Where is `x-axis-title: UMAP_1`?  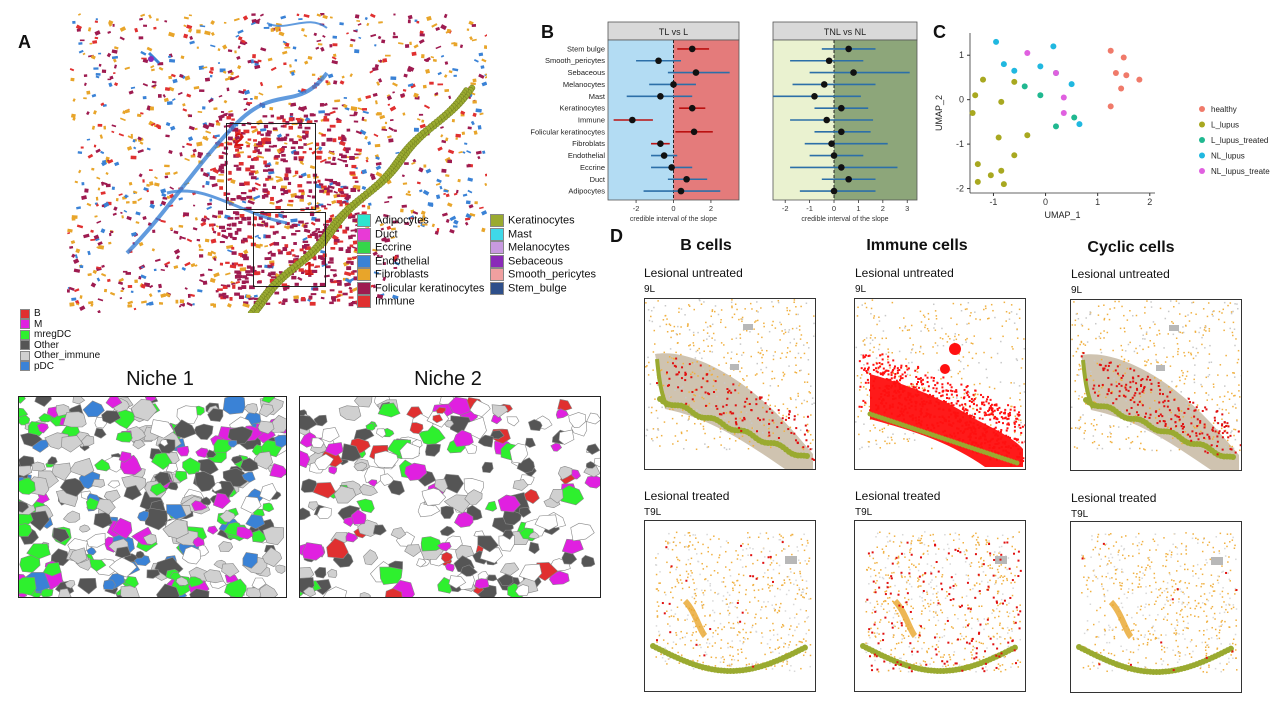
x-axis-title: UMAP_1 is located at coordinates (1062, 215).